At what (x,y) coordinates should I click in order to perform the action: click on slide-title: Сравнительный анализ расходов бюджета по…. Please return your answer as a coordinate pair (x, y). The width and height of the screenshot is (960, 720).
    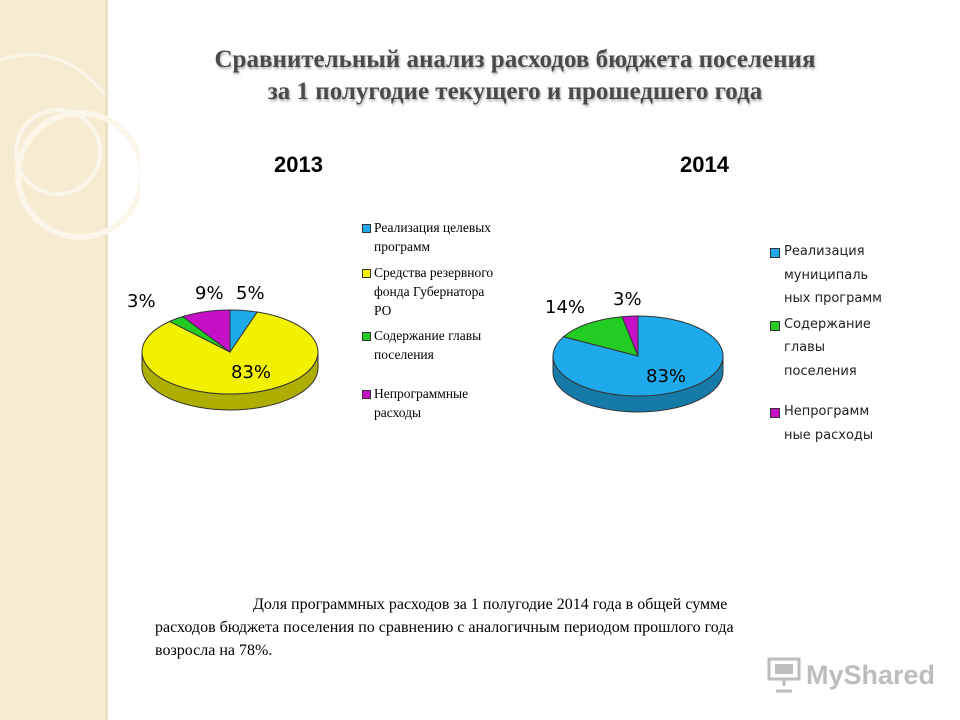
    Looking at the image, I should click on (515, 76).